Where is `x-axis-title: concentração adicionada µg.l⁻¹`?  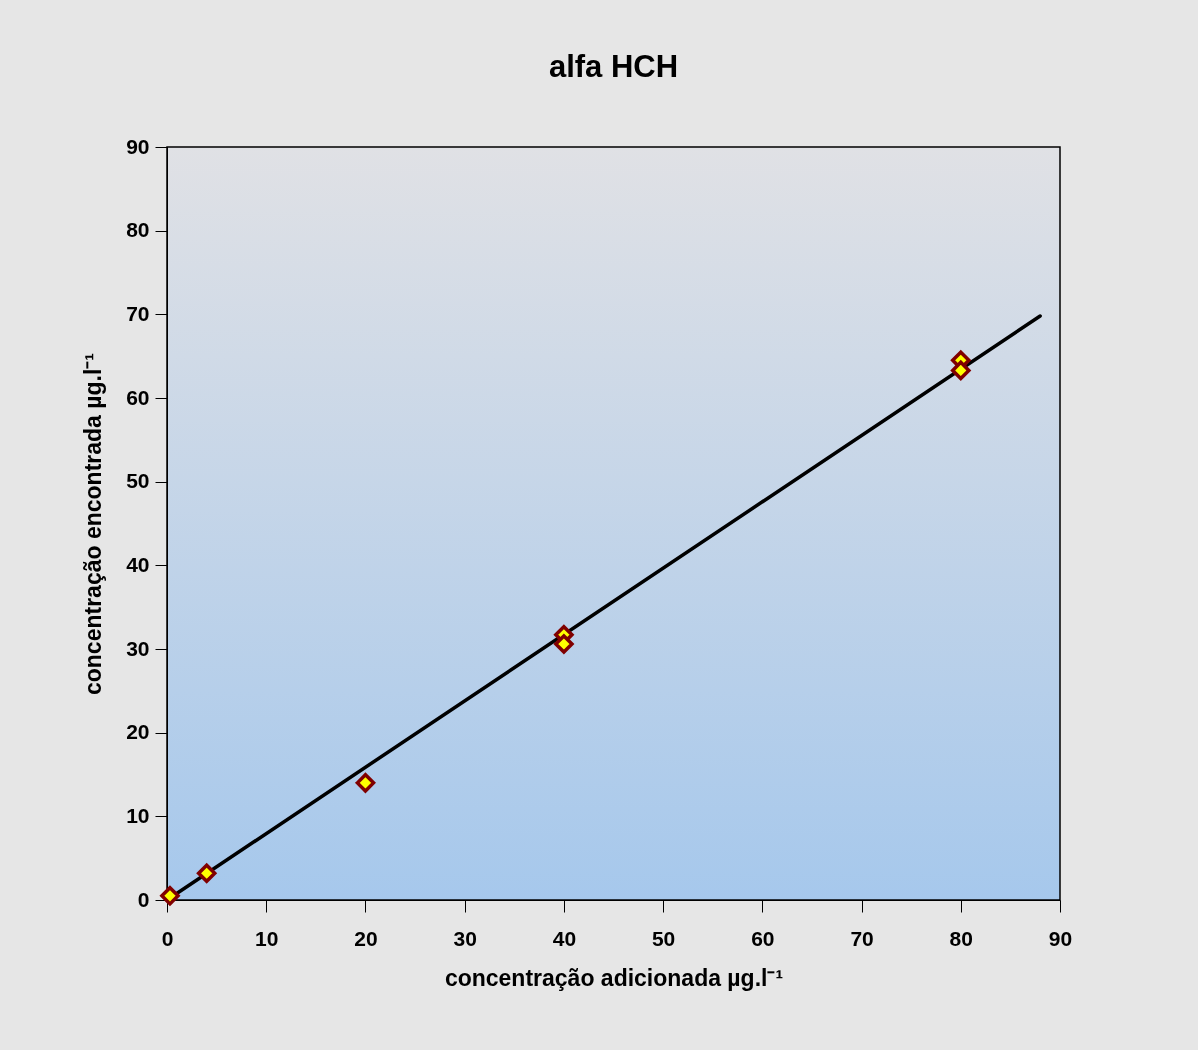
x-axis-title: concentração adicionada µg.l⁻¹ is located at coordinates (614, 977).